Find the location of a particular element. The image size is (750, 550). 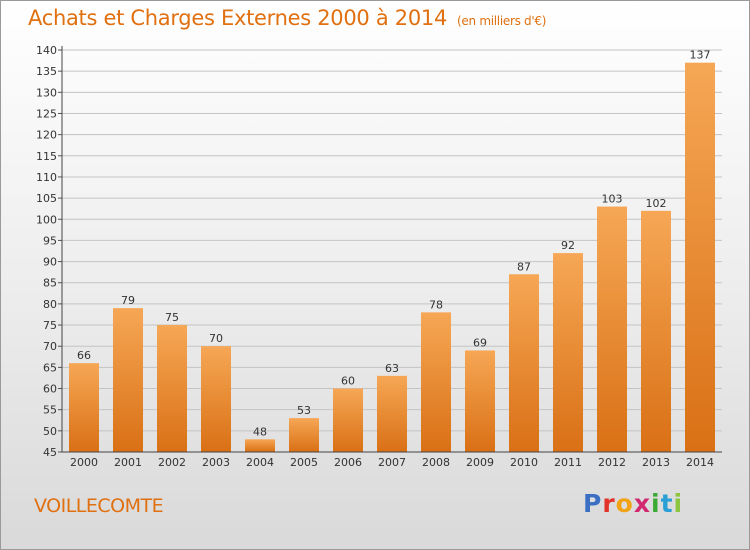

logo-letter: x is located at coordinates (642, 503).